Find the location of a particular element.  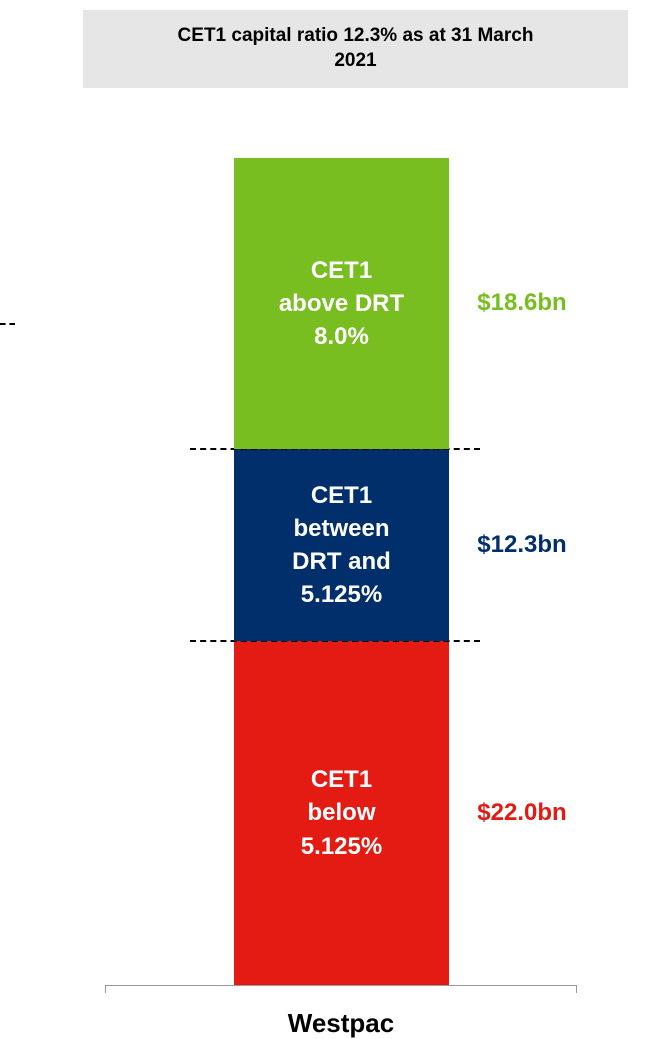

bar-segment: CET1 above DRT 8.0% is located at coordinates (341, 303).